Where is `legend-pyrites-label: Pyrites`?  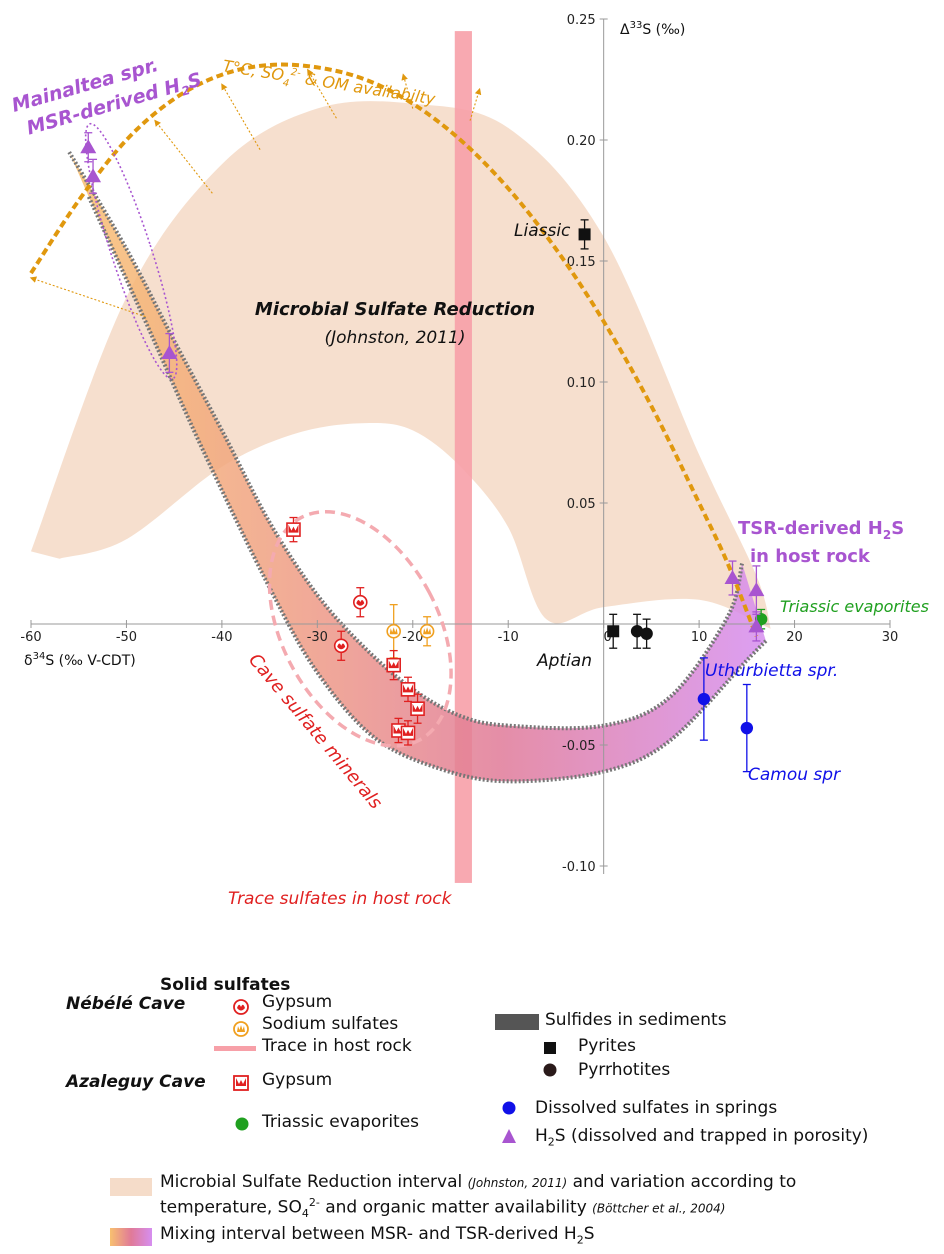 legend-pyrites-label: Pyrites is located at coordinates (607, 1046).